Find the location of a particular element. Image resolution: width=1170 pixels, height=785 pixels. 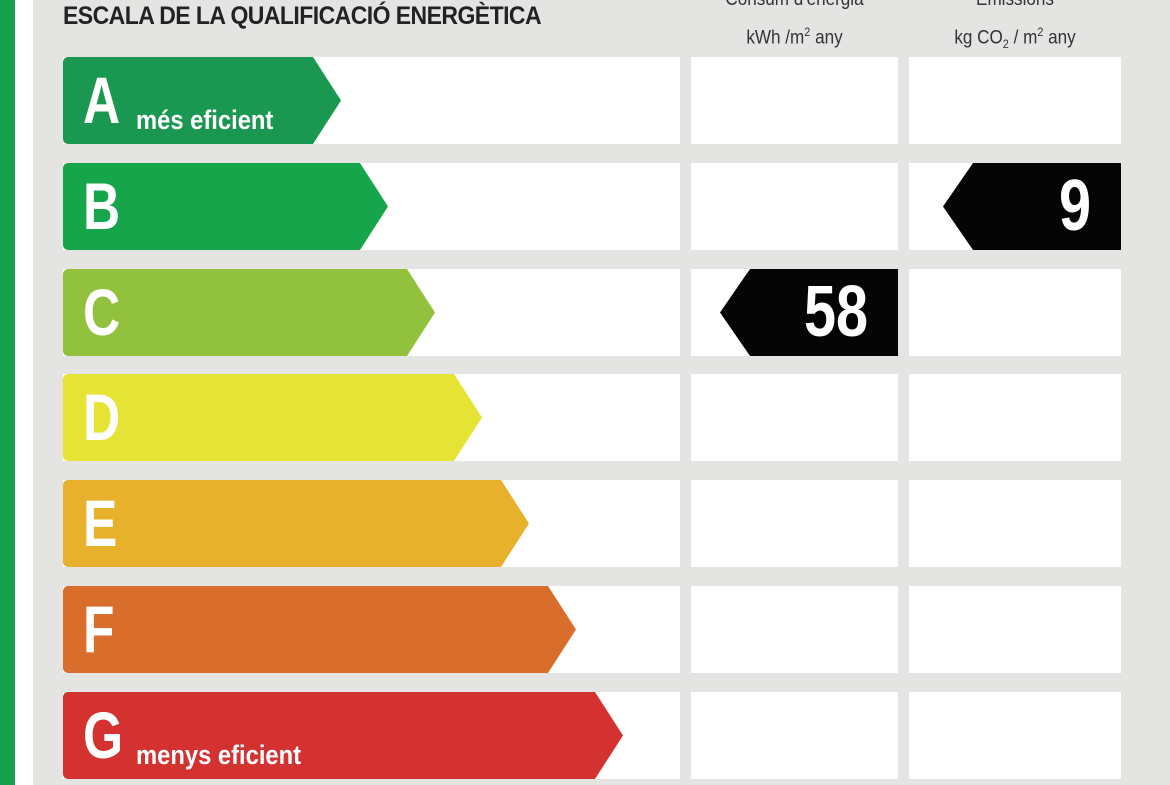

scale-cell: F is located at coordinates (371, 629).